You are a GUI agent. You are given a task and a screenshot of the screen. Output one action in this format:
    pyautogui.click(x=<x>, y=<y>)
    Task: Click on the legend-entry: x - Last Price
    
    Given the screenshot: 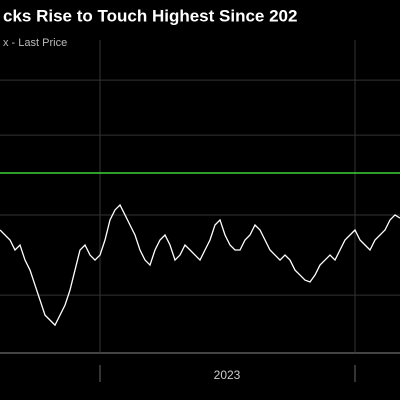 What is the action you would take?
    pyautogui.click(x=35, y=43)
    